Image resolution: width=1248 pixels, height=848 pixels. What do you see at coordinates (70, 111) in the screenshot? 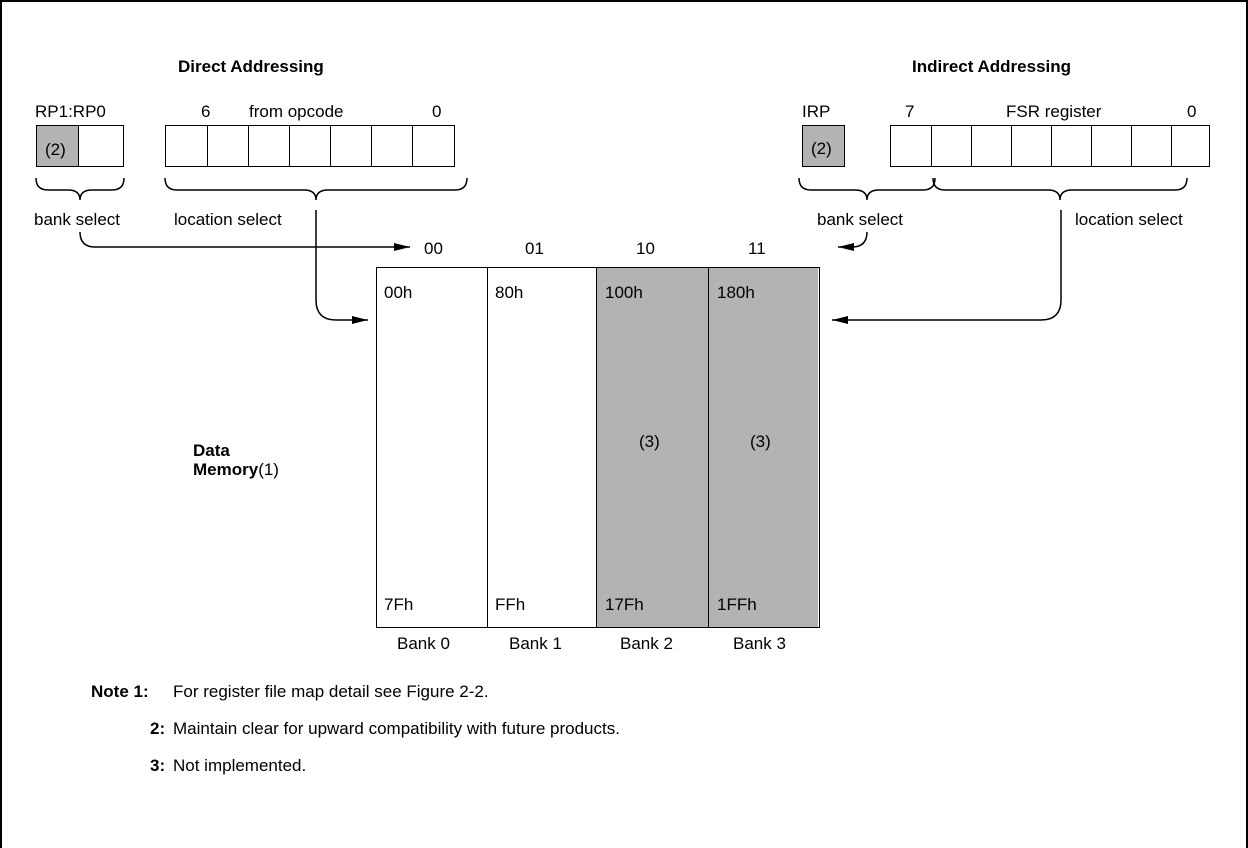
I see `direct-rp-label: RP1:RP0` at bounding box center [70, 111].